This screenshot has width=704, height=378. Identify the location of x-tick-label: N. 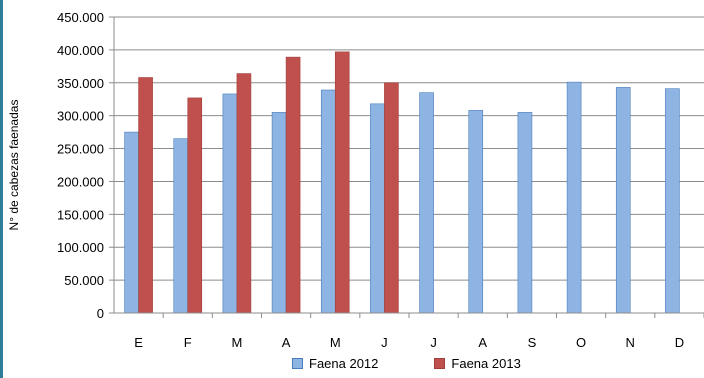
(630, 342).